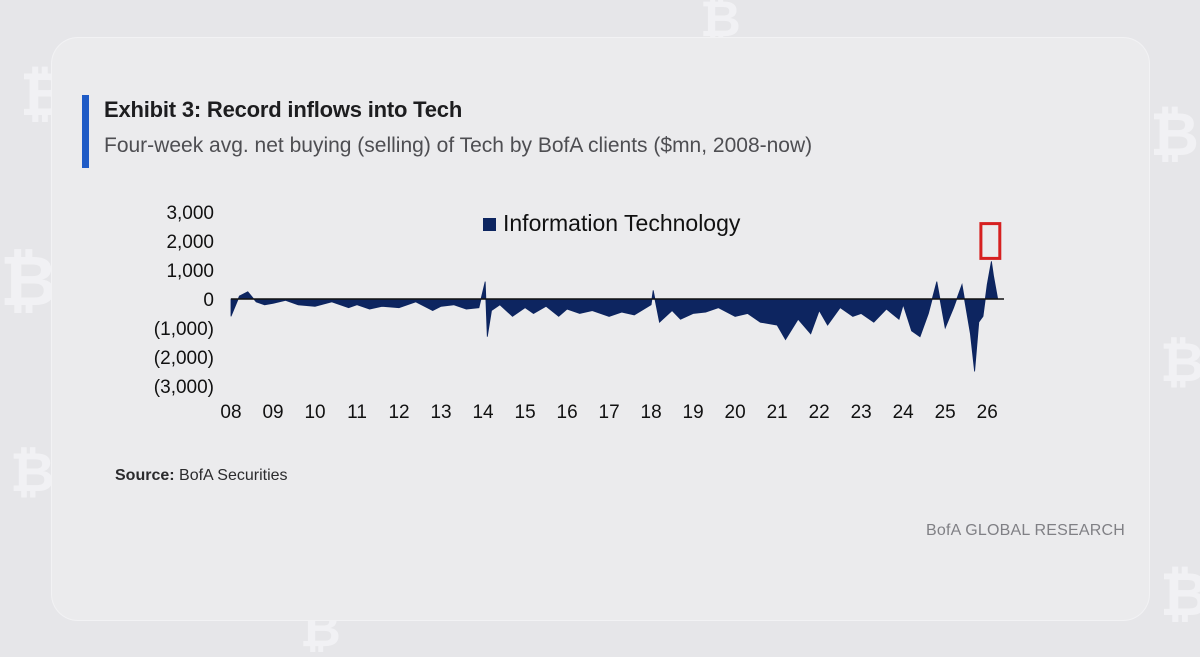 The height and width of the screenshot is (657, 1200). I want to click on x-tick-label: 23, so click(861, 412).